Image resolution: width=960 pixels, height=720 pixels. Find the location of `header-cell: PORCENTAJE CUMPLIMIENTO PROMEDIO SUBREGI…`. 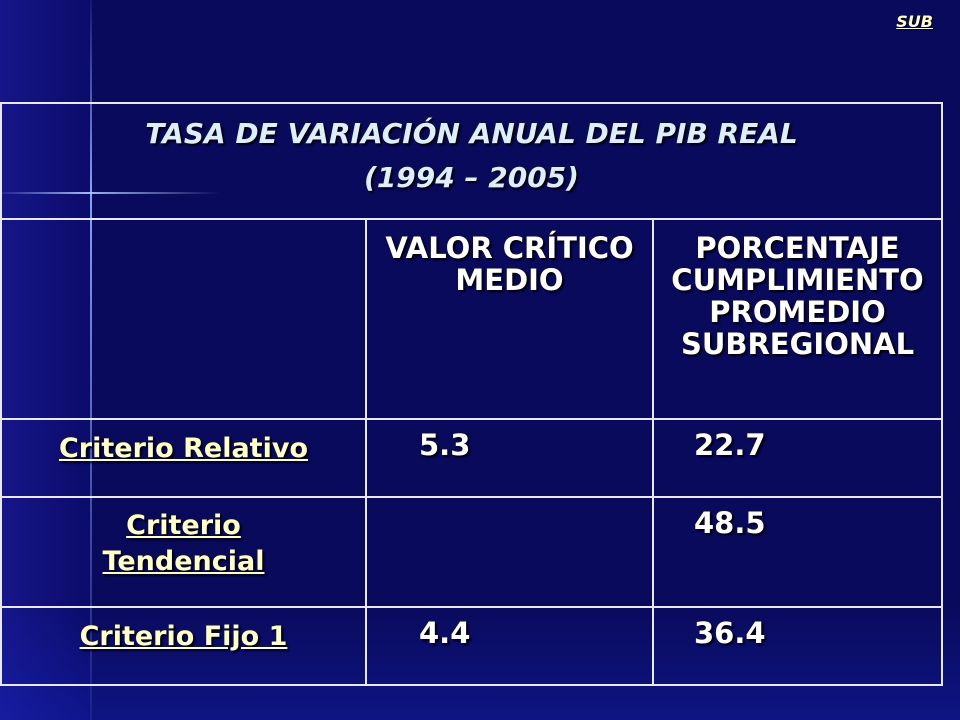

header-cell: PORCENTAJE CUMPLIMIENTO PROMEDIO SUBREGI… is located at coordinates (797, 319).